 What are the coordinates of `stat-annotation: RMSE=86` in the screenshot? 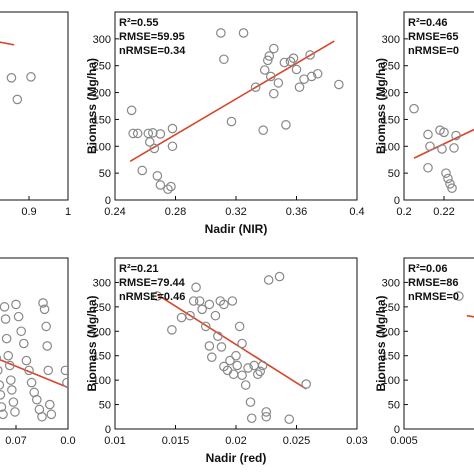 It's located at (433, 283).